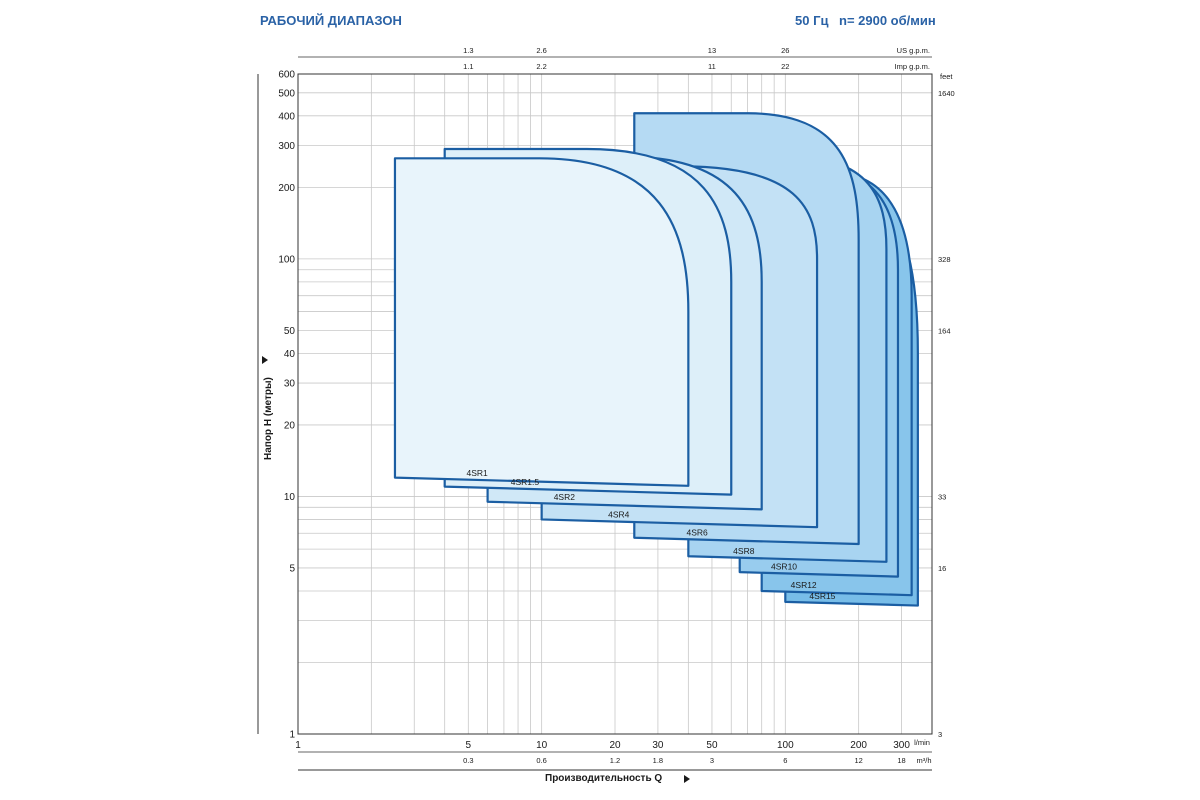 This screenshot has width=1200, height=800. Describe the element at coordinates (785, 50) in the screenshot. I see `us-gpm-tick-label: 26` at that location.